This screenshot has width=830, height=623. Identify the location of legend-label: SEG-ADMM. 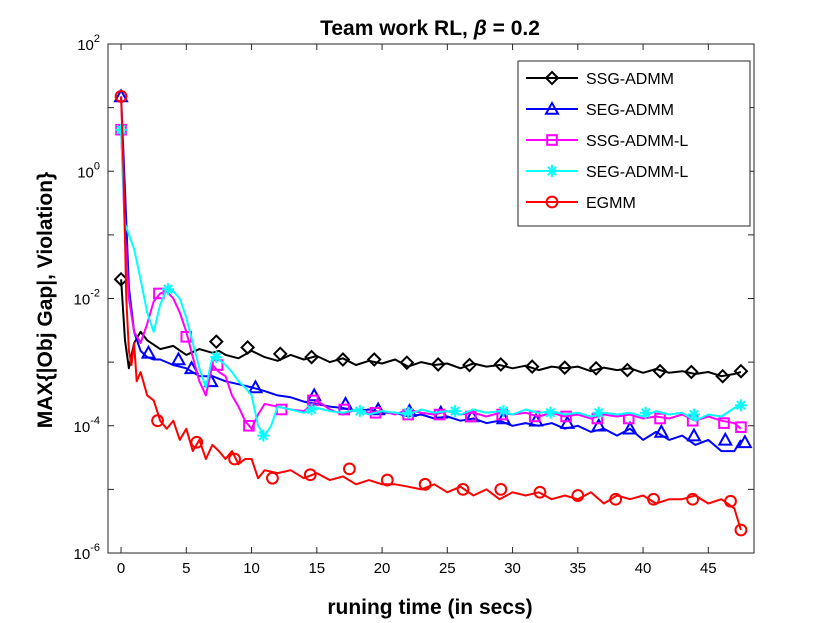
(630, 110).